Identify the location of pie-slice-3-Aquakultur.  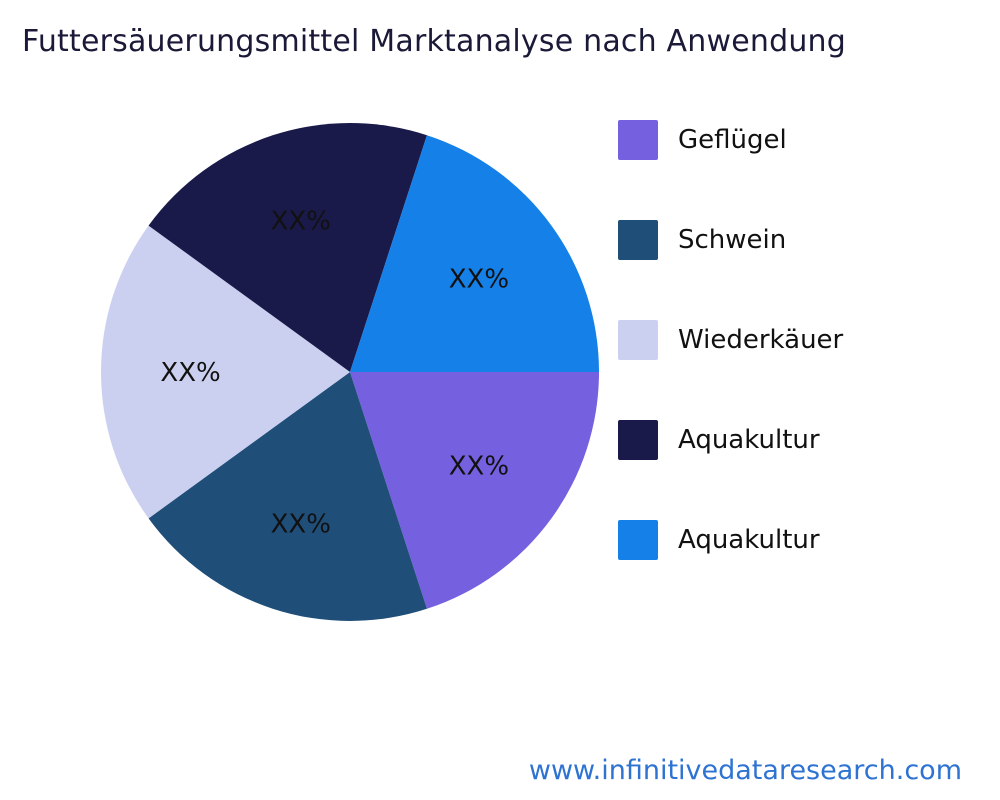
(287, 247).